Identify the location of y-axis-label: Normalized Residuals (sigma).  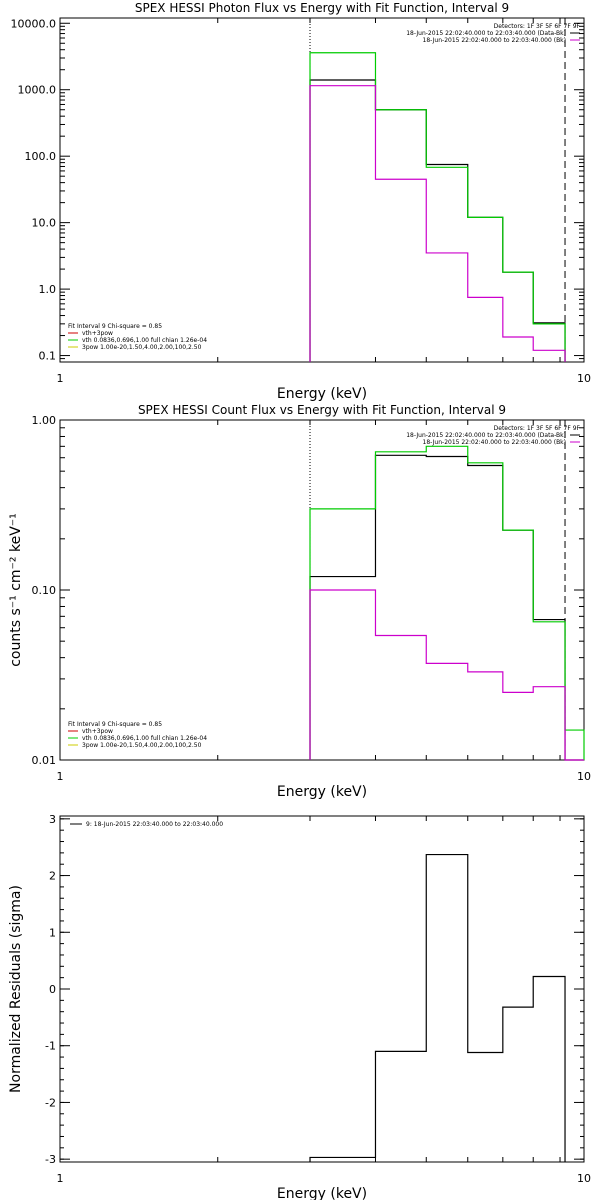
(16, 989).